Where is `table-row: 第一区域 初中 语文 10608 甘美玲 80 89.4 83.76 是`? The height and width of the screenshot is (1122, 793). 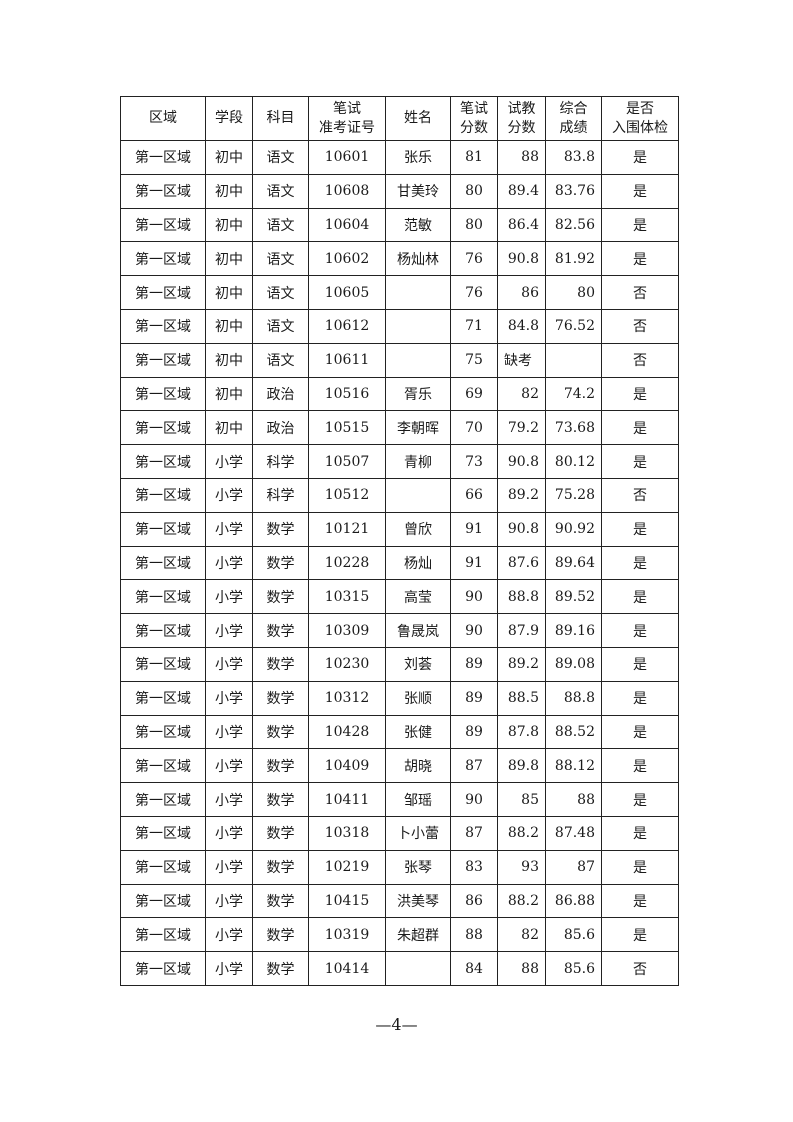 table-row: 第一区域 初中 语文 10608 甘美玲 80 89.4 83.76 是 is located at coordinates (399, 191).